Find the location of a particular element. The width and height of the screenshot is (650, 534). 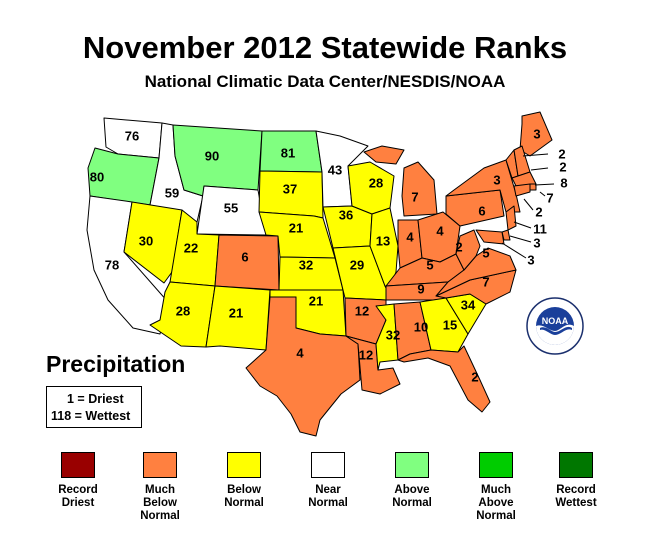

rank-label-me: 3 is located at coordinates (536, 133).